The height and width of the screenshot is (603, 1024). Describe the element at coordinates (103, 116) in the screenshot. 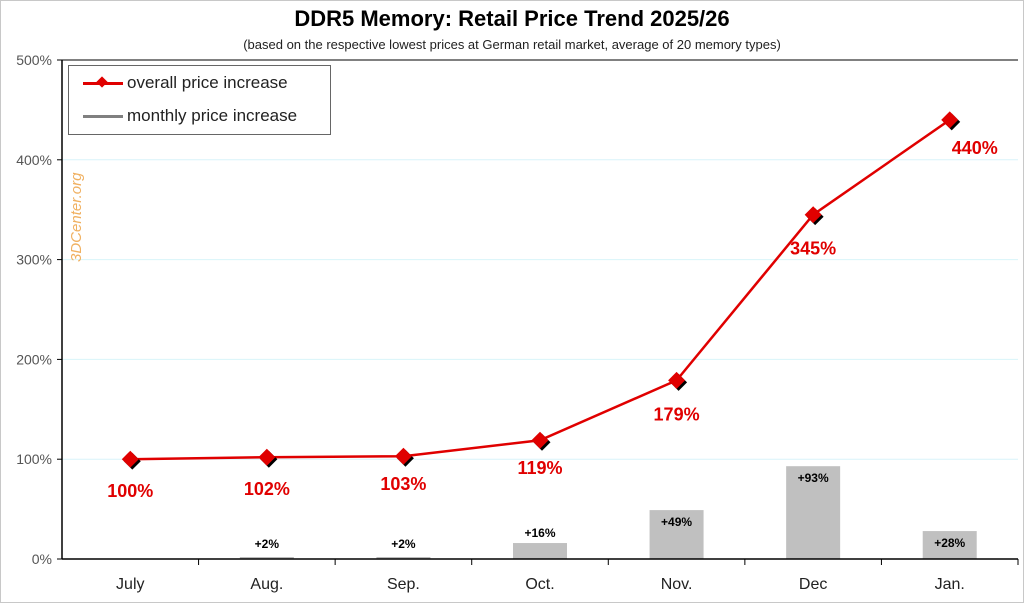

I see `legend-line-icon` at that location.